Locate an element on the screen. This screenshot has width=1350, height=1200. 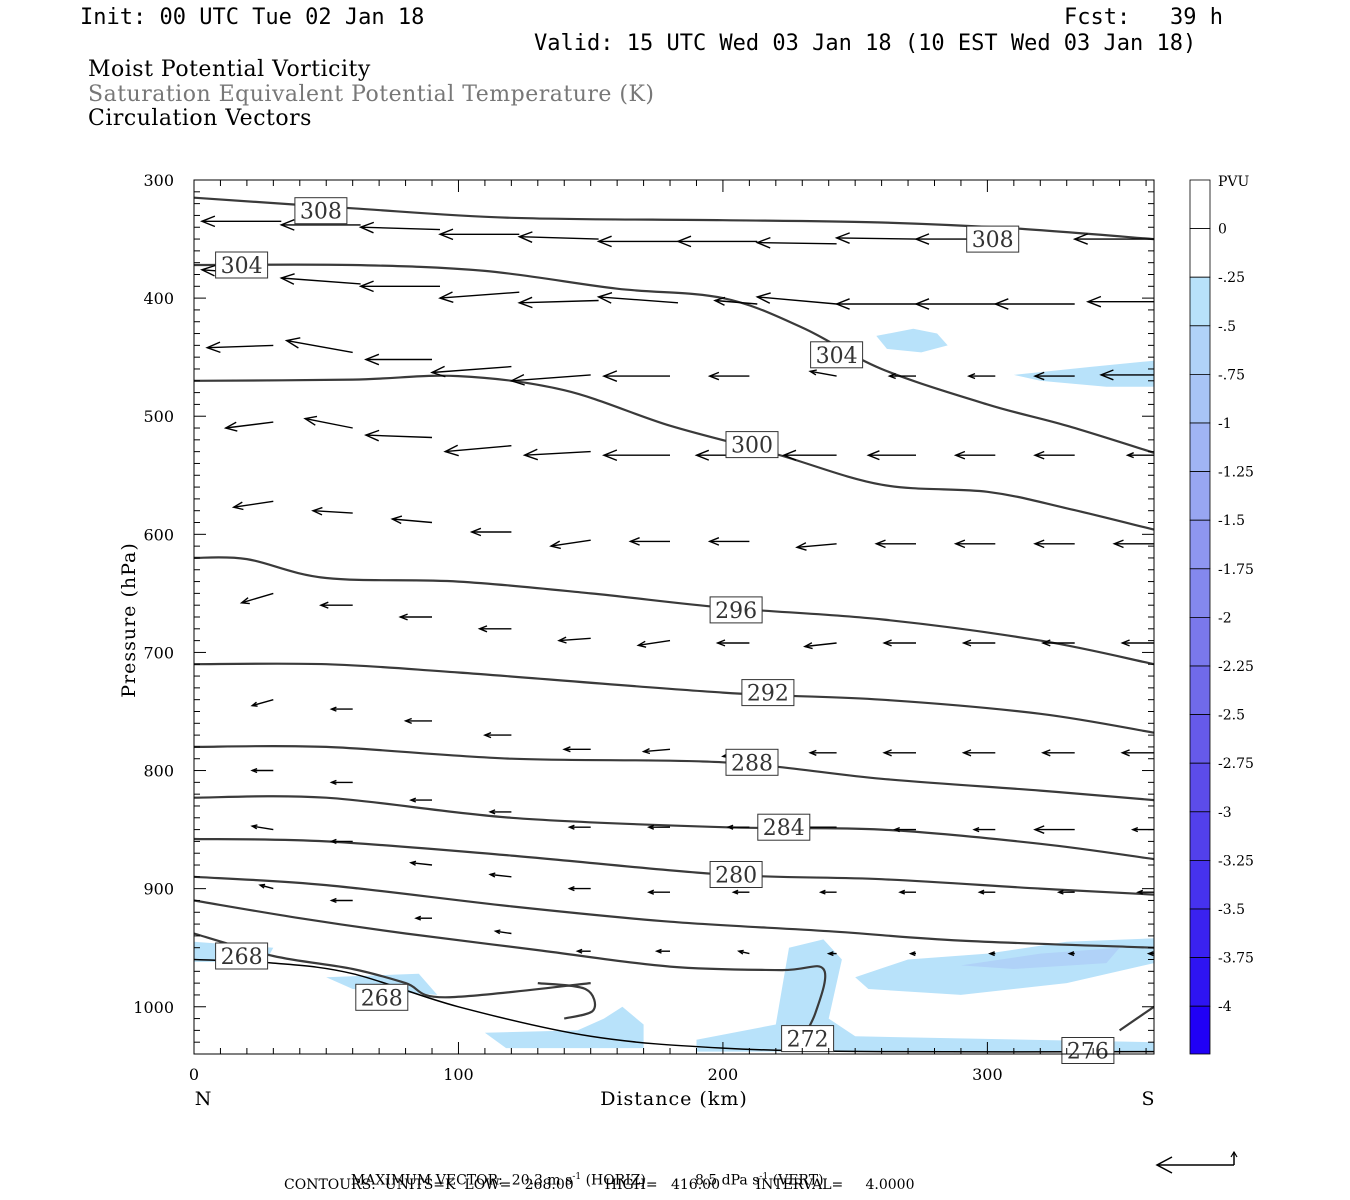
field-title-pv: Moist Potential Vorticity is located at coordinates (229, 69).